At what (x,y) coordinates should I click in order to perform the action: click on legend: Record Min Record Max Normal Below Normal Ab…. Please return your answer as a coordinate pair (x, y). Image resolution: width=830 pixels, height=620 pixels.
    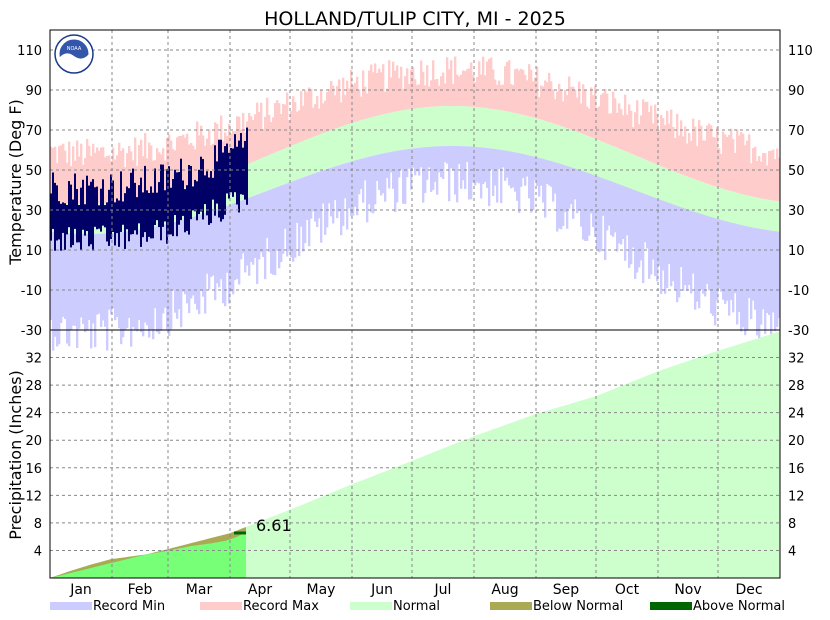
    Looking at the image, I should click on (417, 606).